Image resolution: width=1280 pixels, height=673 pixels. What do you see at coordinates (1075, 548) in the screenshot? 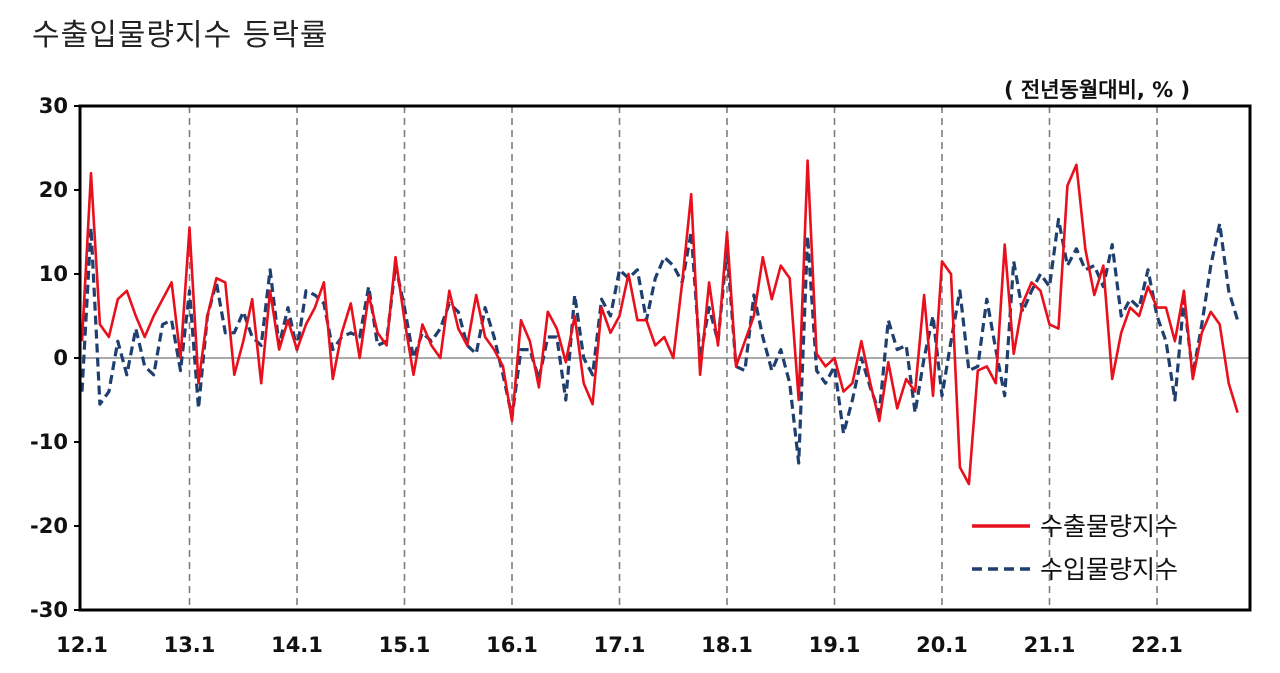
I see `legend: 수출물량지수 수입물량지수` at bounding box center [1075, 548].